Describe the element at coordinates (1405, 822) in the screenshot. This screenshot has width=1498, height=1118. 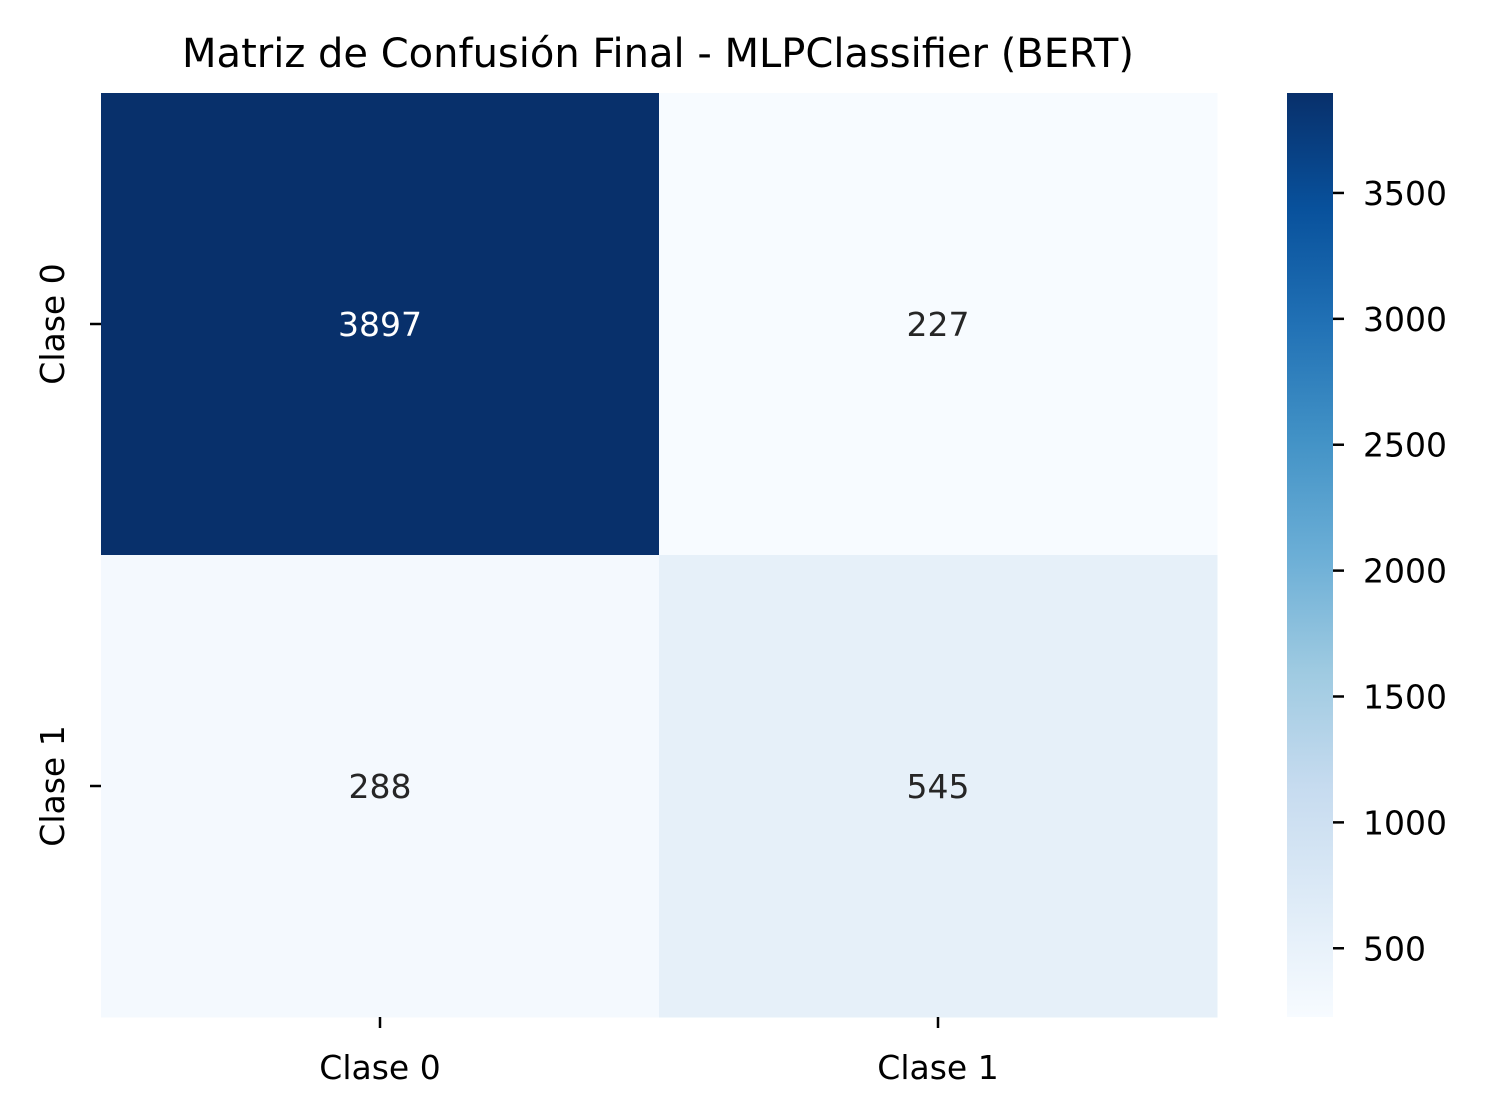
I see `colorbar-tick-label: 1000` at that location.